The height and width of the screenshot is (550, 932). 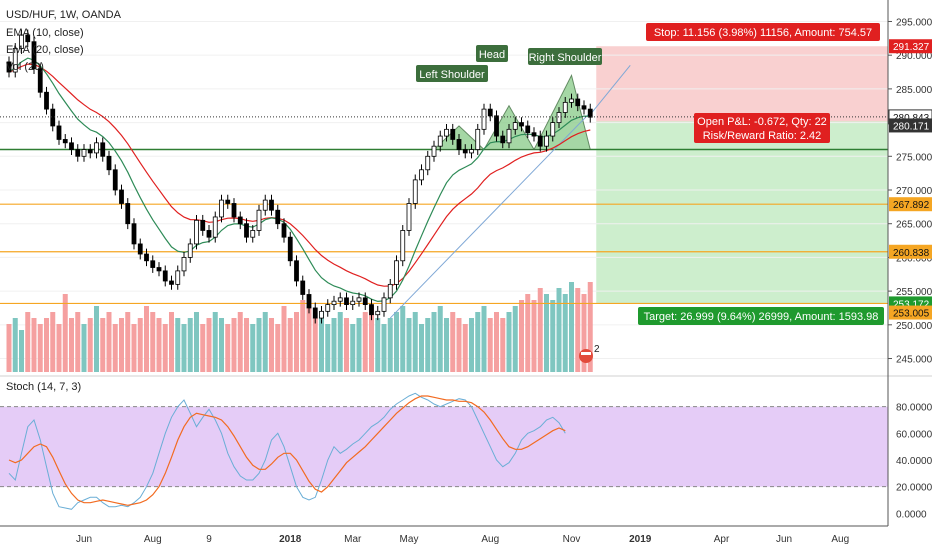 I want to click on time-axis: Jun Aug 9 2018 Mar May Aug Nov 2019 Apr Jun Aug, so click(x=462, y=539).